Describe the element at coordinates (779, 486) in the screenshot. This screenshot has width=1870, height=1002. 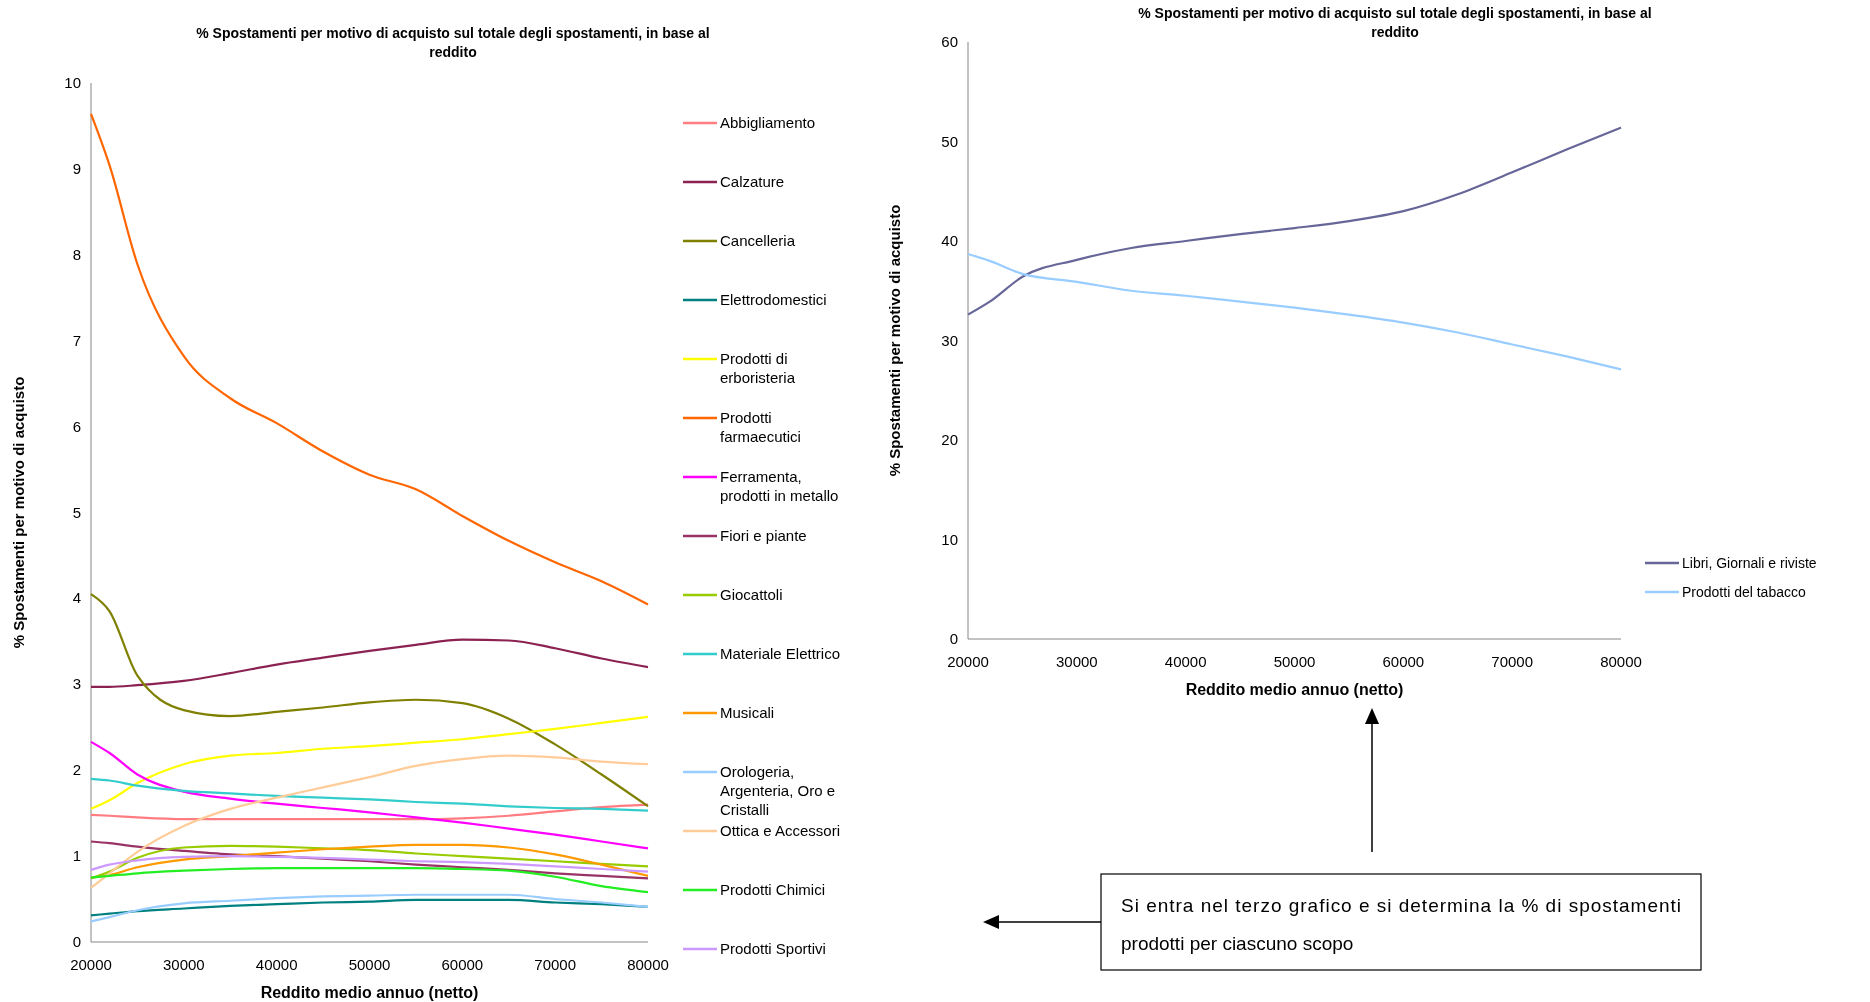
I see `legend-label: Ferramenta, prodotti in metallo` at that location.